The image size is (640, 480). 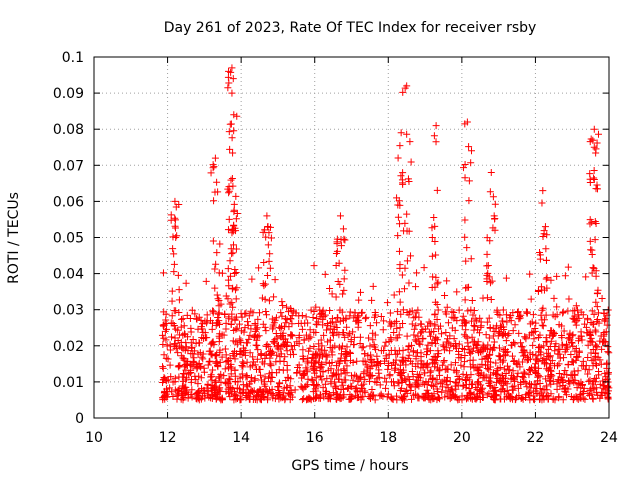 What do you see at coordinates (168, 438) in the screenshot?
I see `x-tick-label: 12` at bounding box center [168, 438].